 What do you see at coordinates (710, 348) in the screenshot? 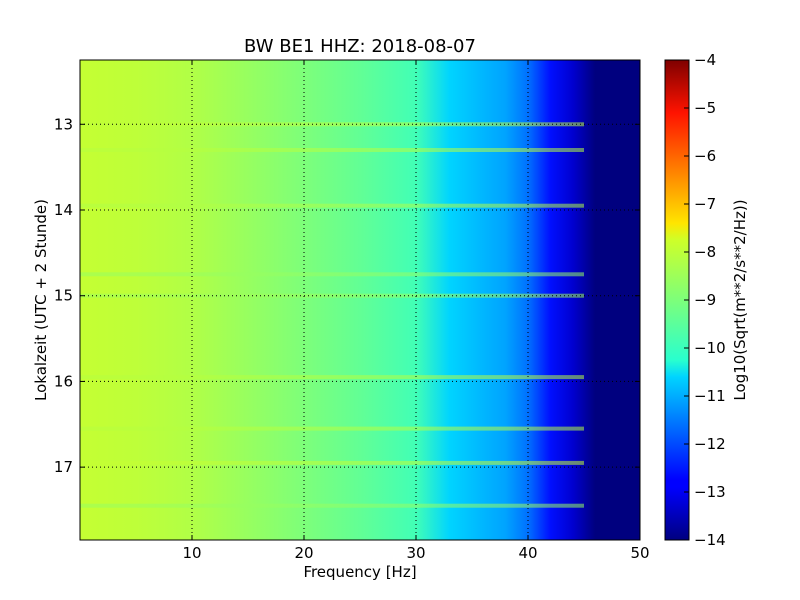
I see `colorbar-tick-label--10: −10` at bounding box center [710, 348].